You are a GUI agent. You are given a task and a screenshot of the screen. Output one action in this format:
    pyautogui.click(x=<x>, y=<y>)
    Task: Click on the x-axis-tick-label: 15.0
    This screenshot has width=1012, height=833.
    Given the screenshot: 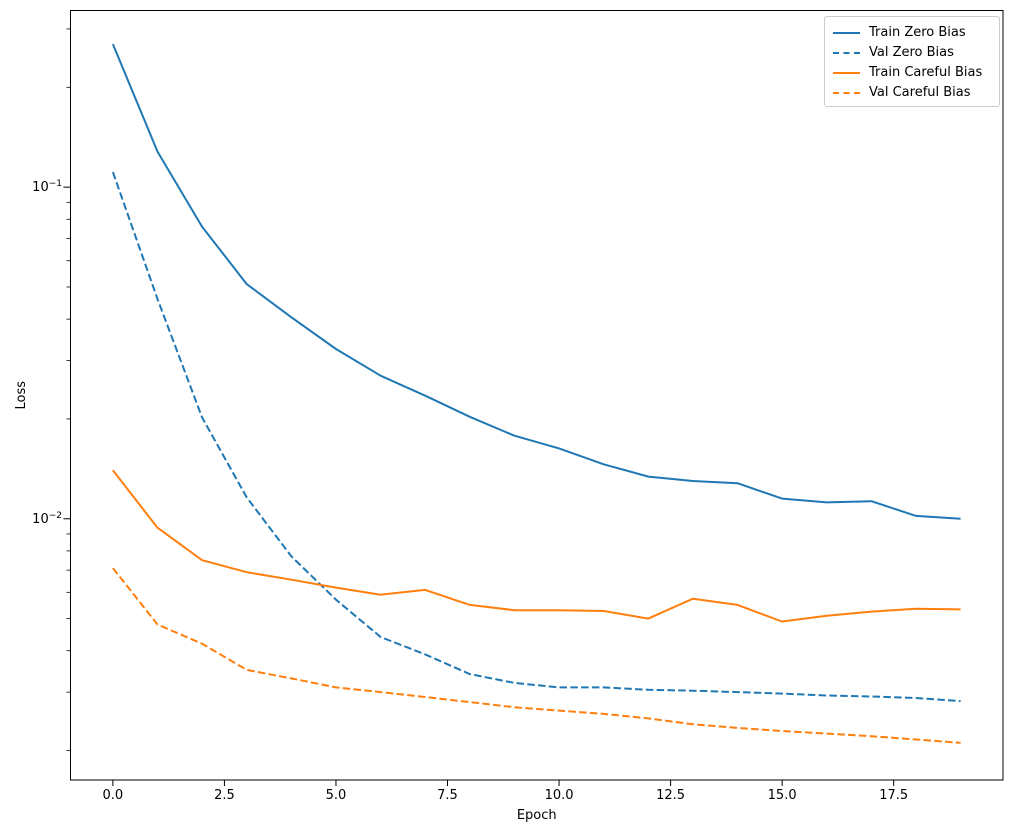 What is the action you would take?
    pyautogui.click(x=782, y=795)
    